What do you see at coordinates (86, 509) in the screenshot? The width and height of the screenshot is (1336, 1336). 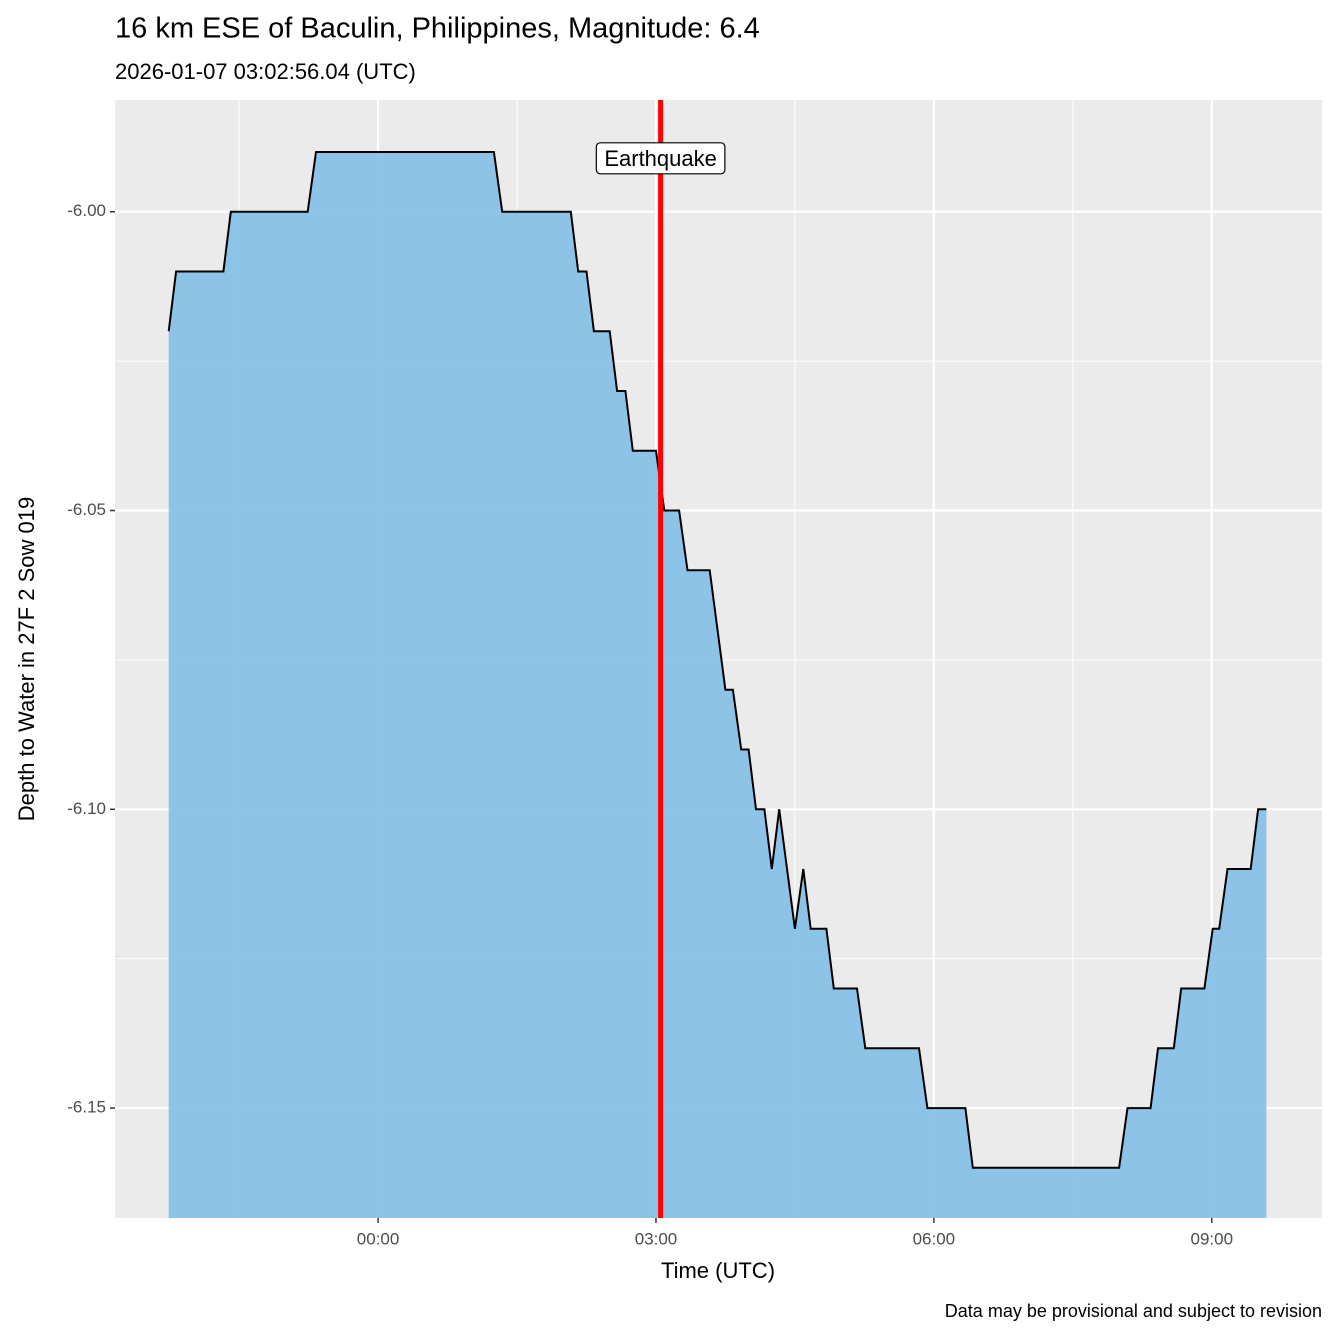 I see `y-tick-label: -6.05` at bounding box center [86, 509].